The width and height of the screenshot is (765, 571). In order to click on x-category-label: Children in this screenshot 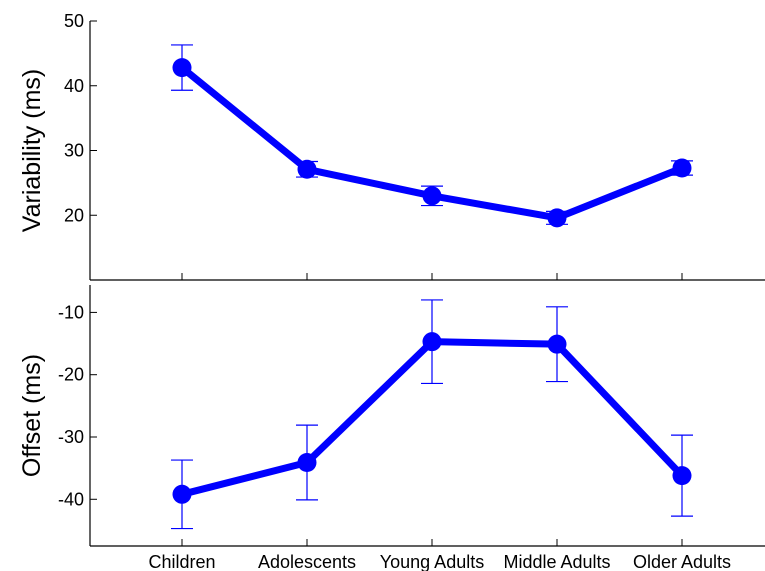, I will do `click(181, 561)`.